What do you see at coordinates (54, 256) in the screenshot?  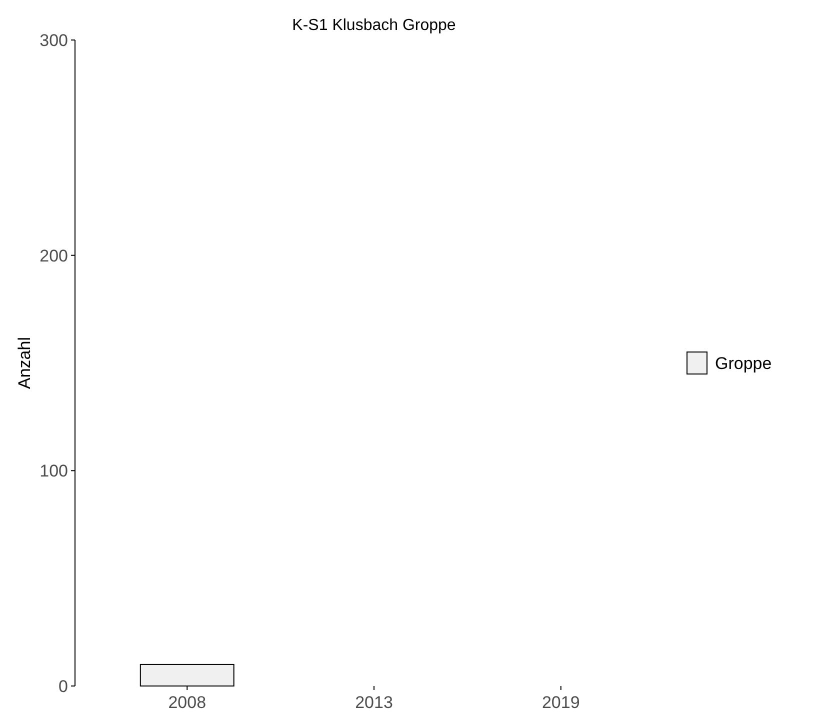 I see `y-tick-label: 200` at bounding box center [54, 256].